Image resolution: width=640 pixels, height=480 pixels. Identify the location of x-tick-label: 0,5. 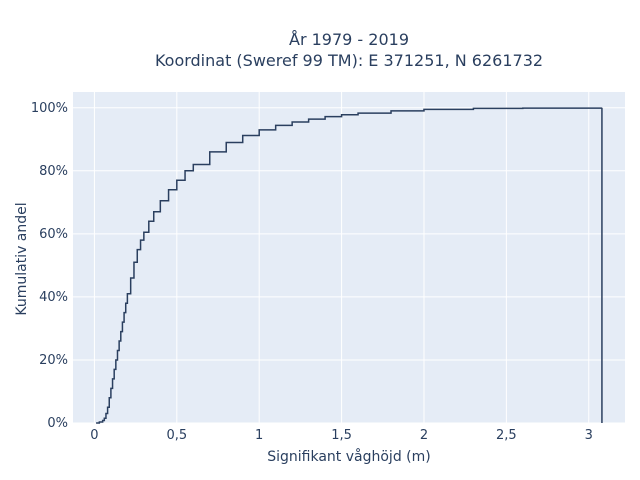
(176, 435).